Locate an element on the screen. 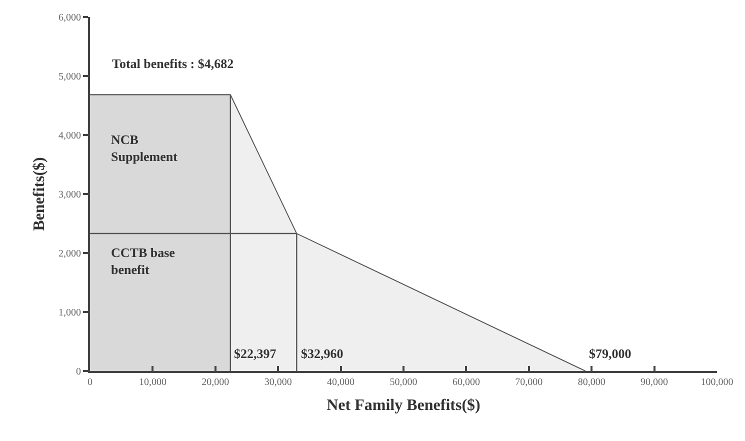 Image resolution: width=745 pixels, height=441 pixels. y-tick-label: 0 is located at coordinates (78, 372).